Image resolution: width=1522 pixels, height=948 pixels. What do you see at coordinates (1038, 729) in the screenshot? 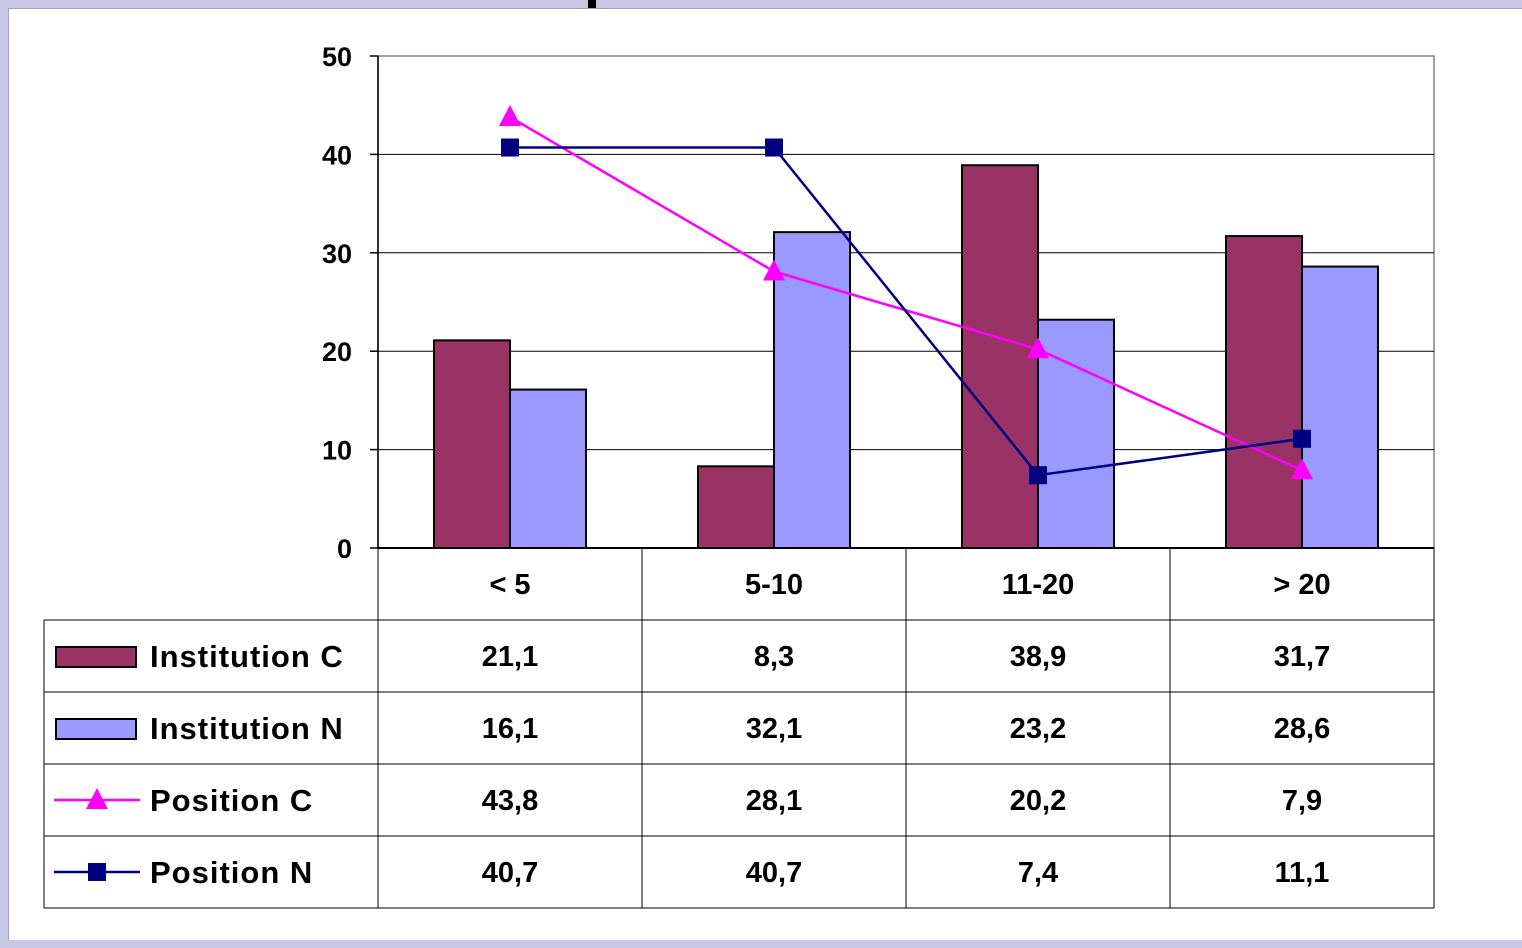
I see `data-label: 23,2` at bounding box center [1038, 729].